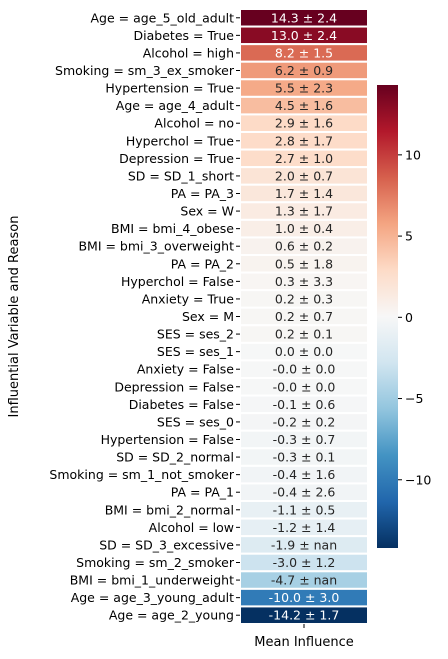  What do you see at coordinates (409, 236) in the screenshot?
I see `colorbar-tick-label: 5` at bounding box center [409, 236].